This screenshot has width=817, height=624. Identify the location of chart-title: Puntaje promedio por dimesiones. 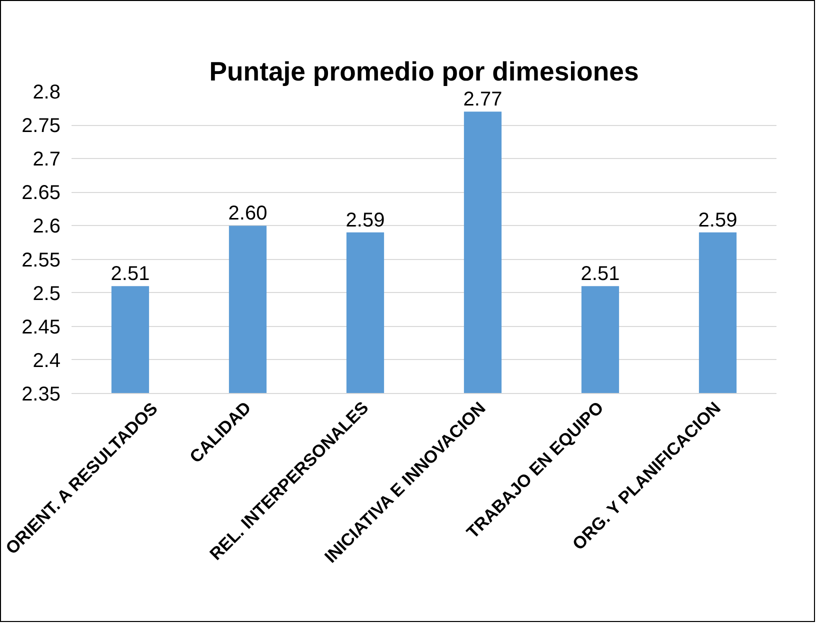
(424, 71).